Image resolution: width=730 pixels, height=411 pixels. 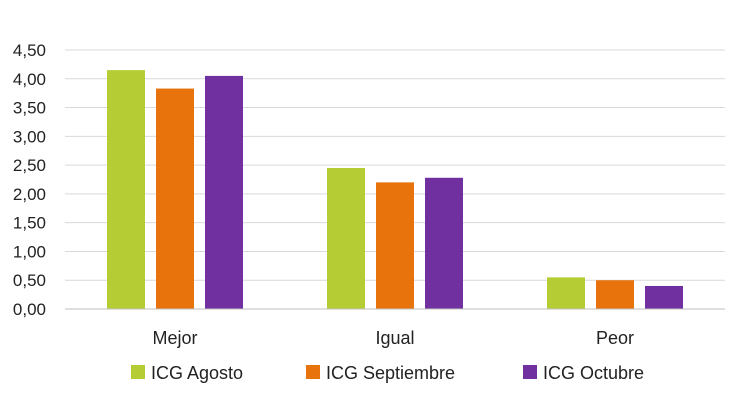 What do you see at coordinates (29, 79) in the screenshot?
I see `y-tick-label: 4,00` at bounding box center [29, 79].